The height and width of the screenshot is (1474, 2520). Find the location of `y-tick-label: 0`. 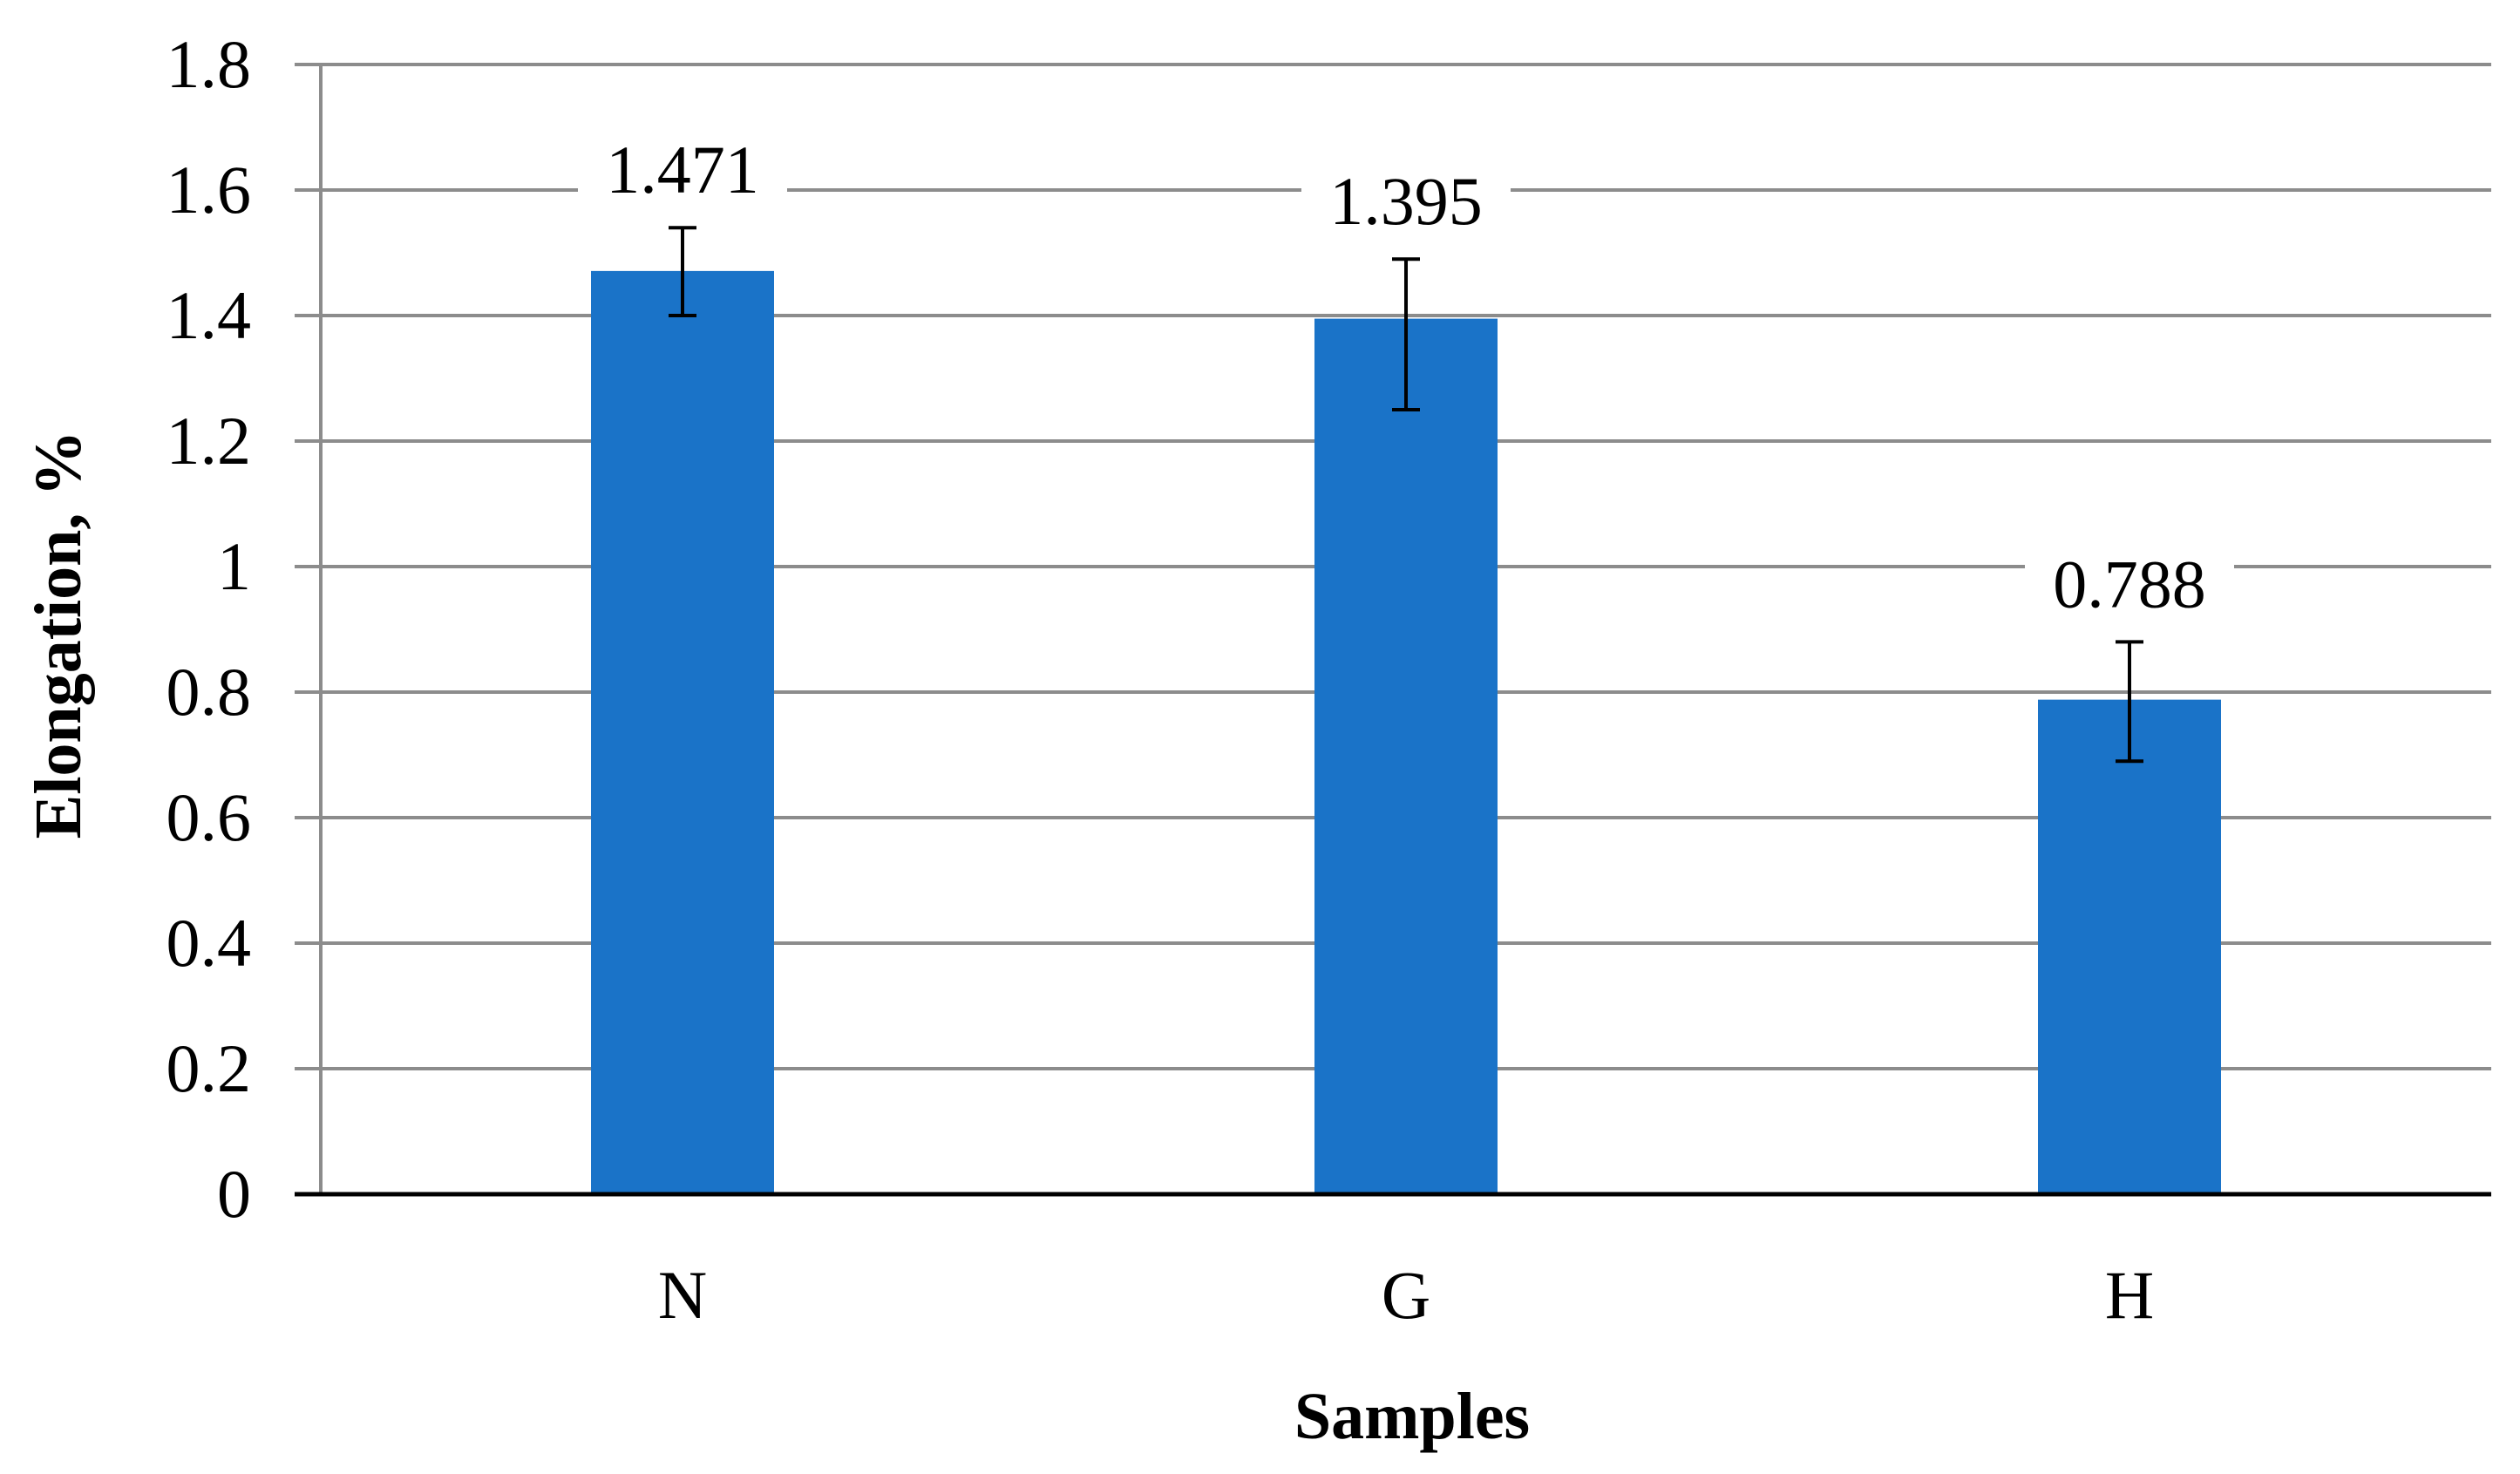

y-tick-label: 0 is located at coordinates (234, 1194).